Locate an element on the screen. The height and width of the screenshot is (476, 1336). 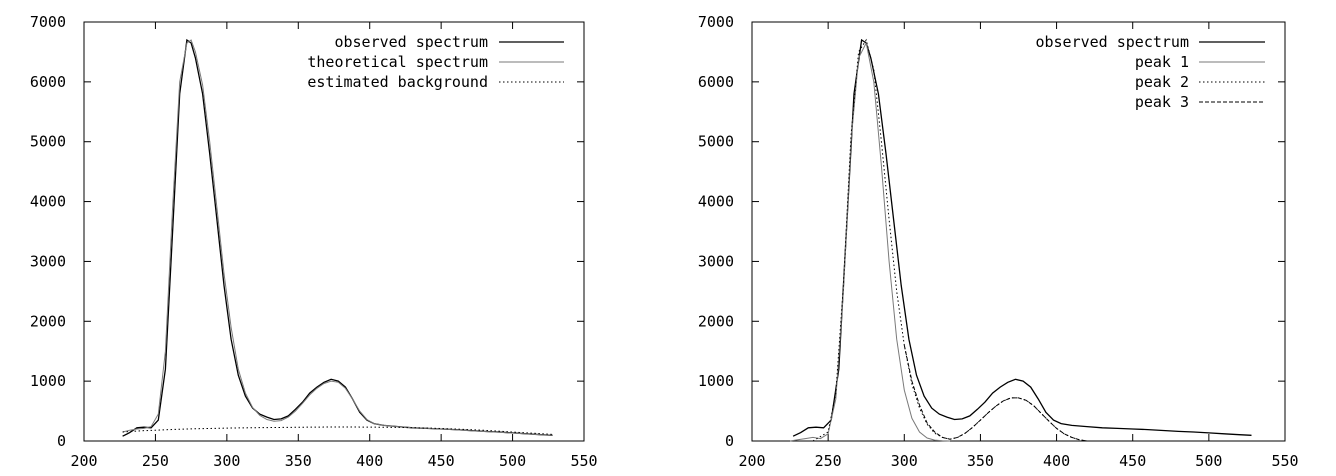
legend-label: peak 3 is located at coordinates (1162, 102).